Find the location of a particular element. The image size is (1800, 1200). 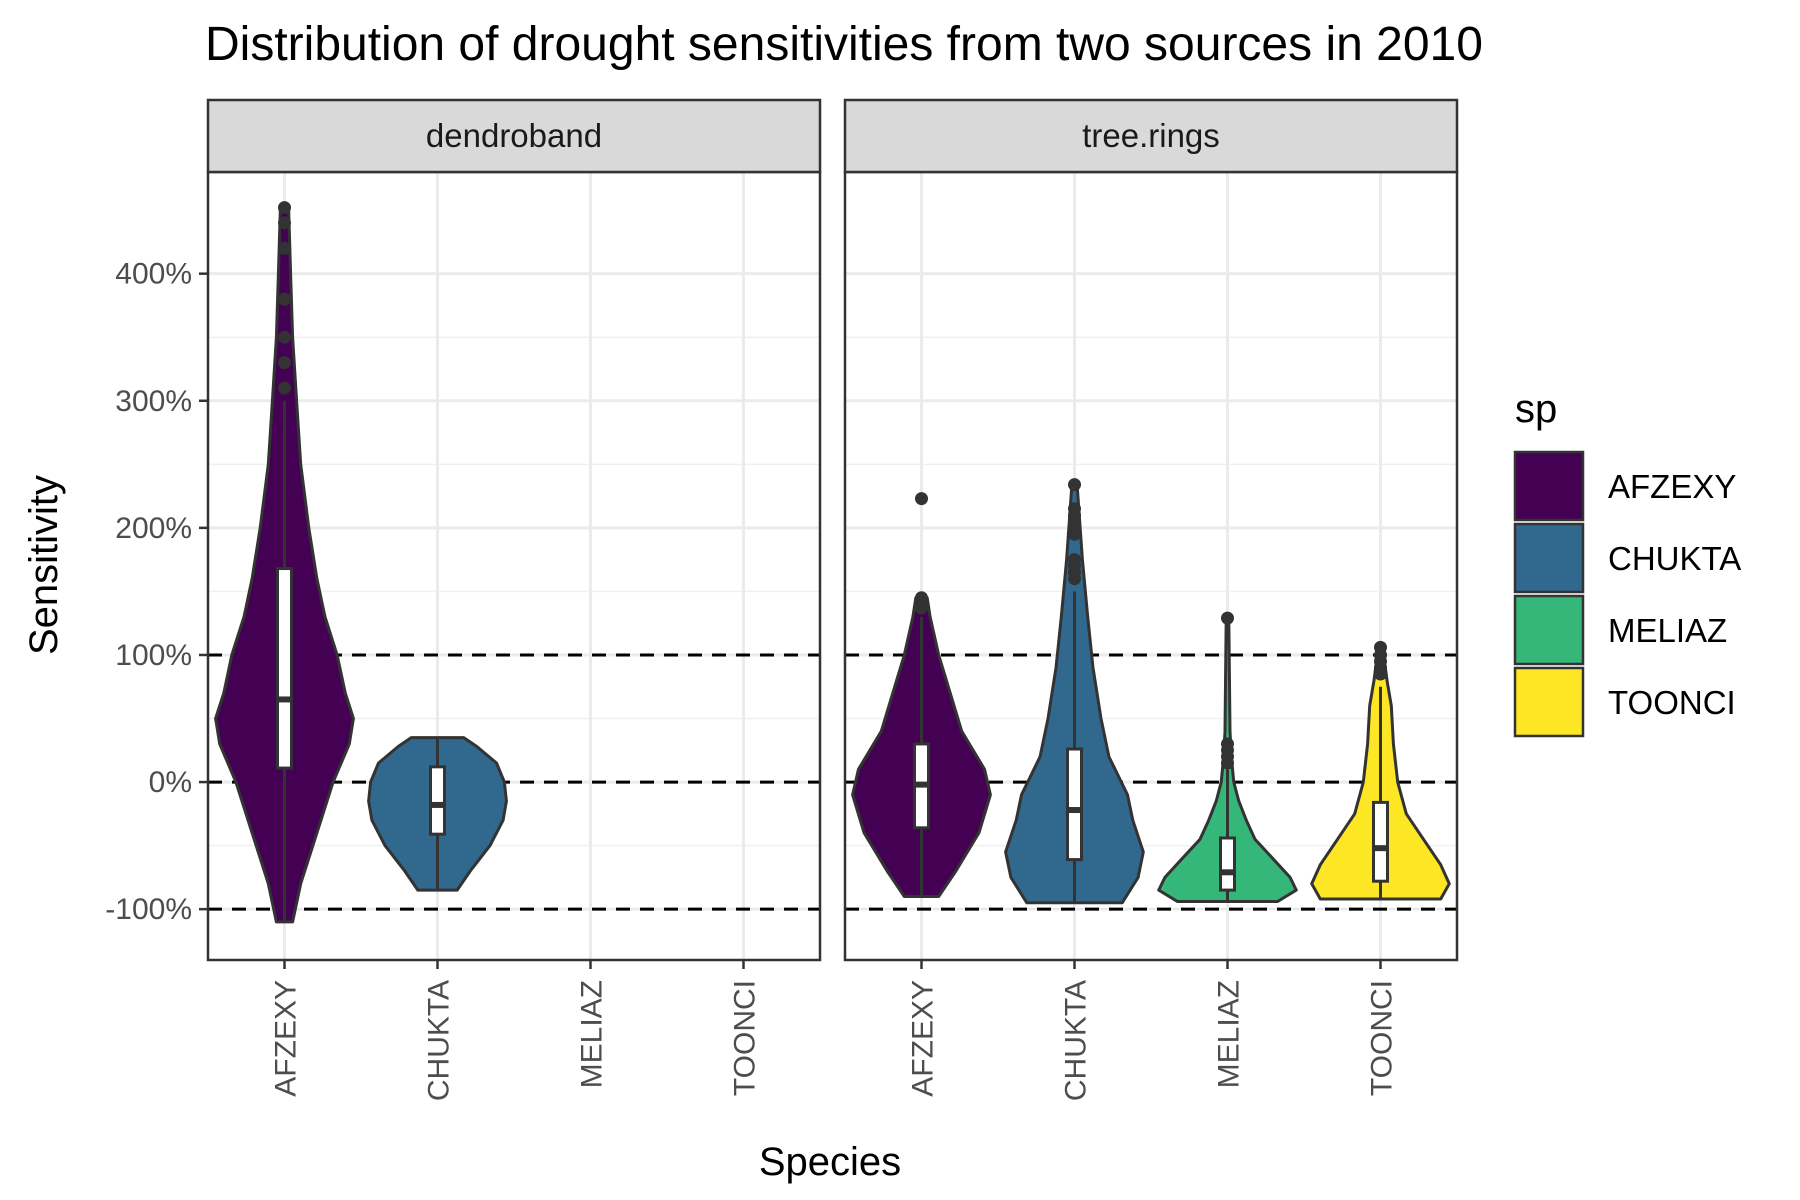

x-axis-title: Species is located at coordinates (830, 1162).